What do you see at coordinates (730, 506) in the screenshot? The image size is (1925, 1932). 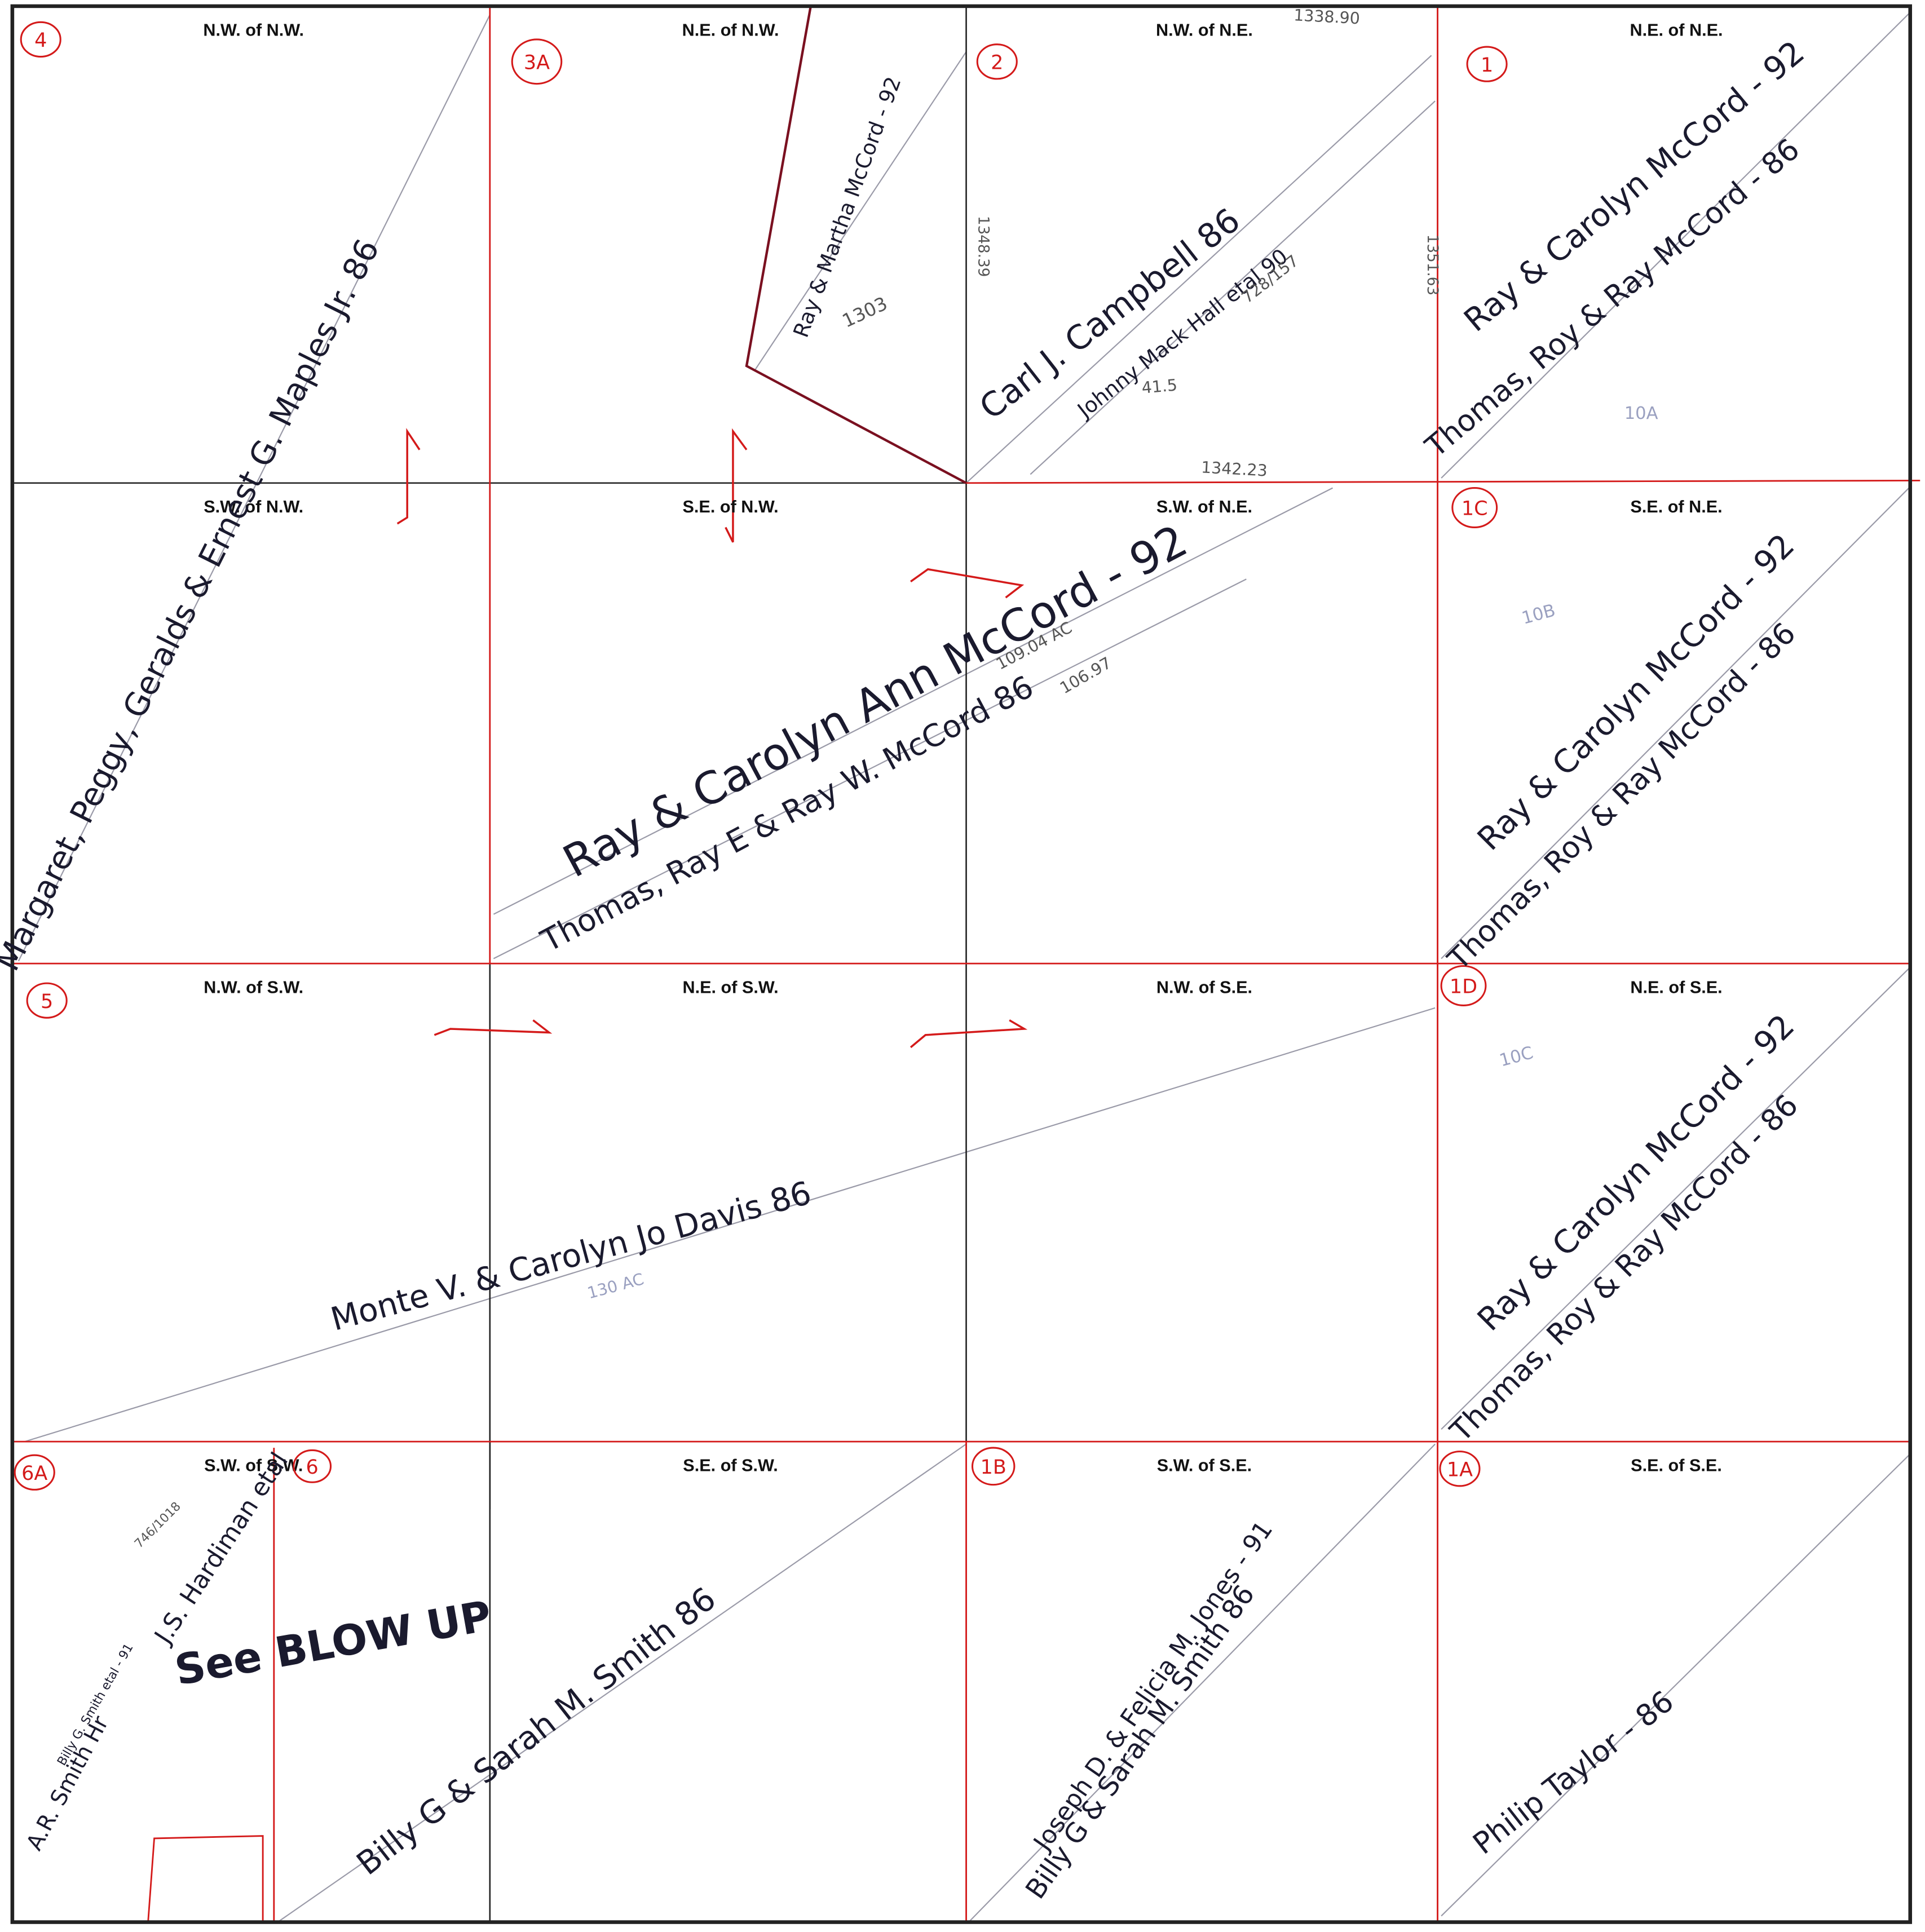 I see `cell-label: S.E. of N.W.` at bounding box center [730, 506].